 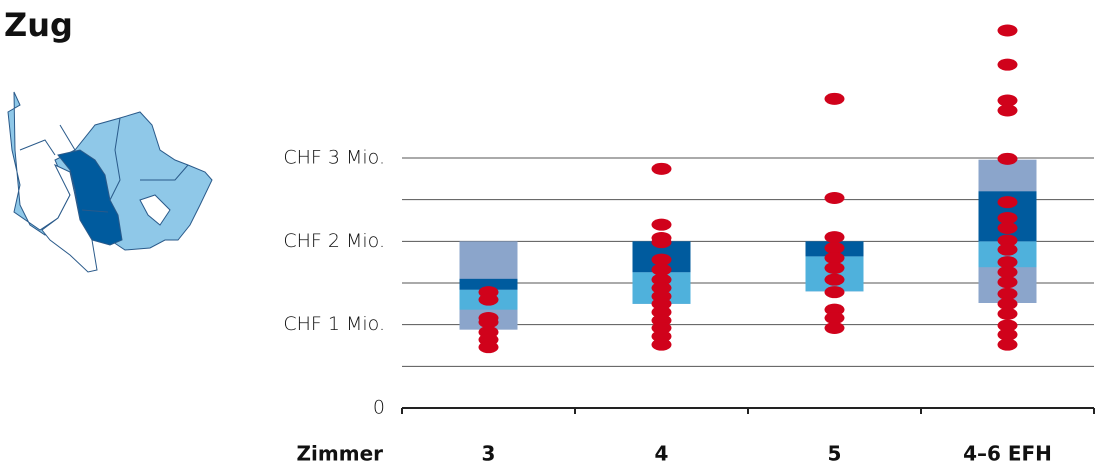 What do you see at coordinates (38, 25) in the screenshot?
I see `chart-title: Zug` at bounding box center [38, 25].